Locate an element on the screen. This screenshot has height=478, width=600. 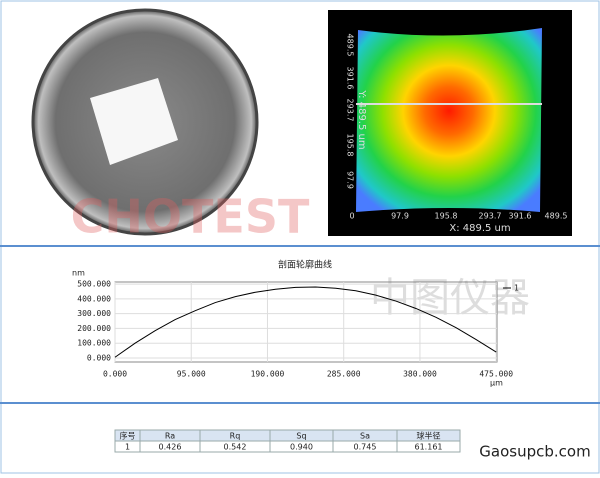
y-tick-label: 97.9 is located at coordinates (350, 180).